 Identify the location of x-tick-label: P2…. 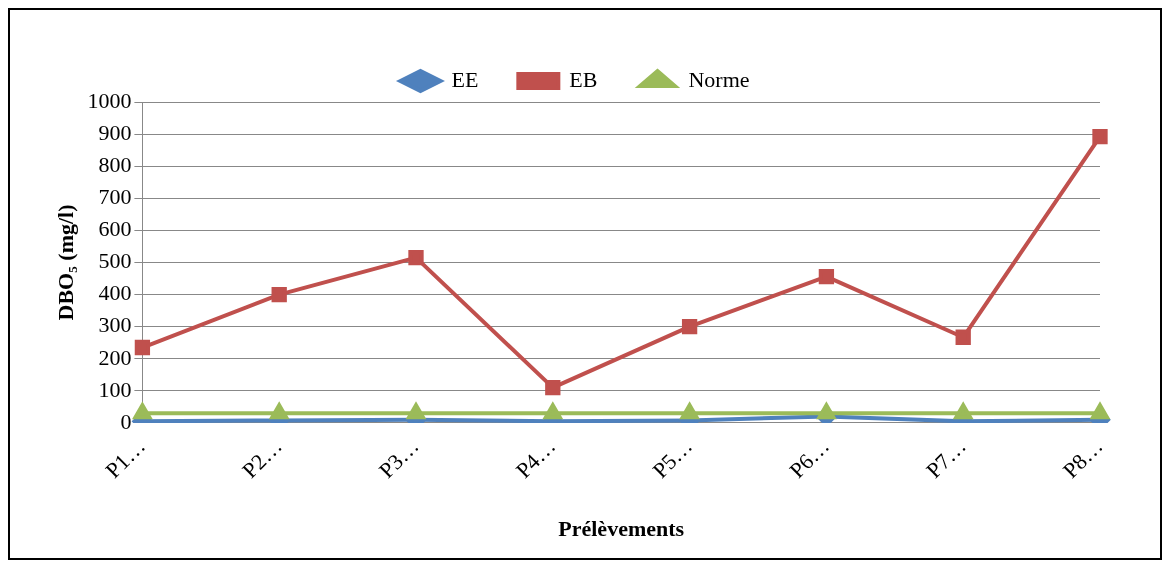
(262, 458).